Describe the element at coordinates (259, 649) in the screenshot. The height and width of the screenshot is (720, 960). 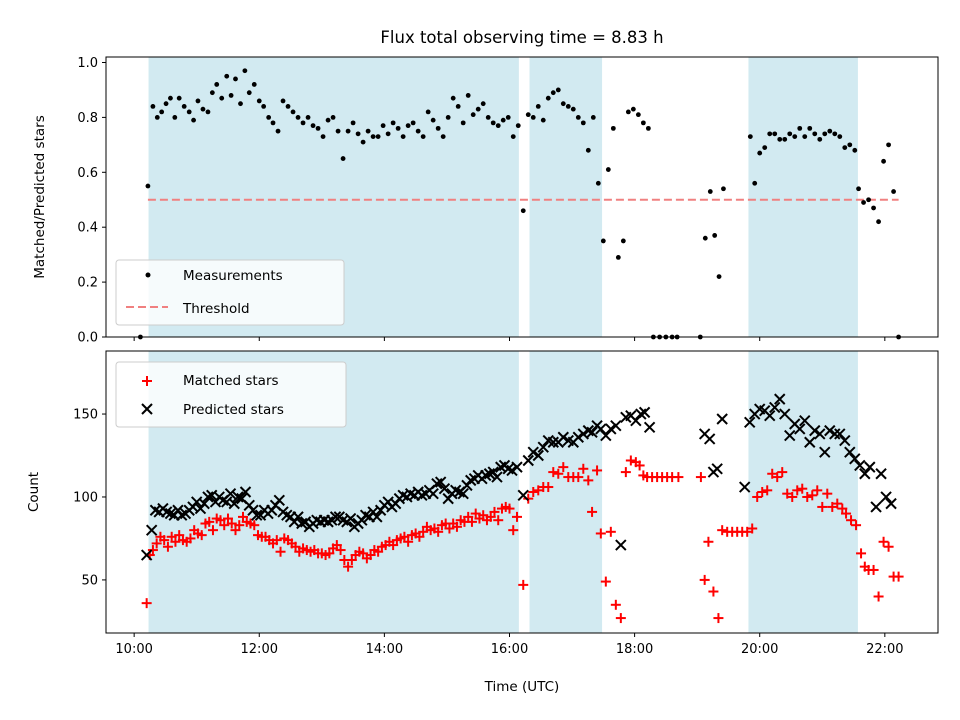
I see `x-tick-label: 12:00` at that location.